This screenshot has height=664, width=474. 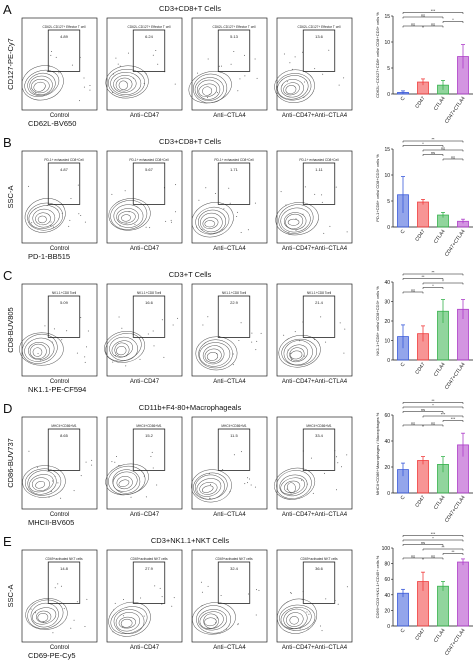 I want to click on flow-x-axis-label: MHCII-BV605, so click(x=51, y=522).